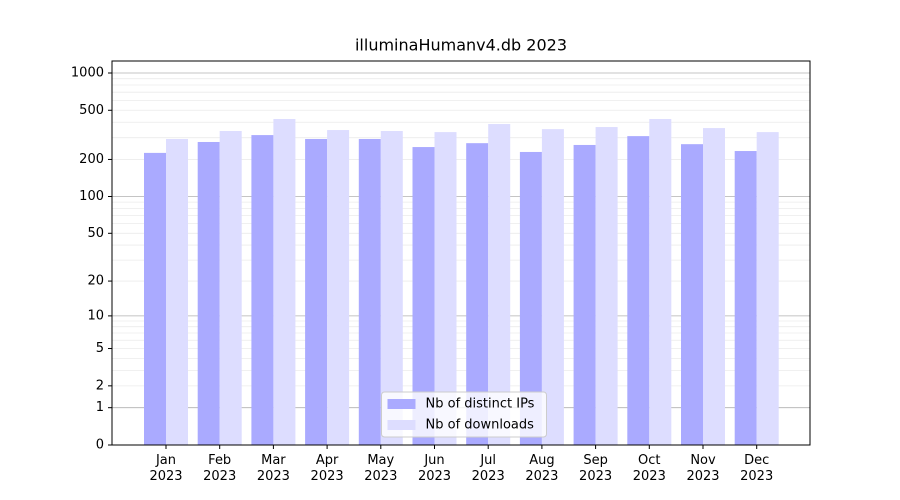  I want to click on y-tick-label: 0, so click(100, 445).